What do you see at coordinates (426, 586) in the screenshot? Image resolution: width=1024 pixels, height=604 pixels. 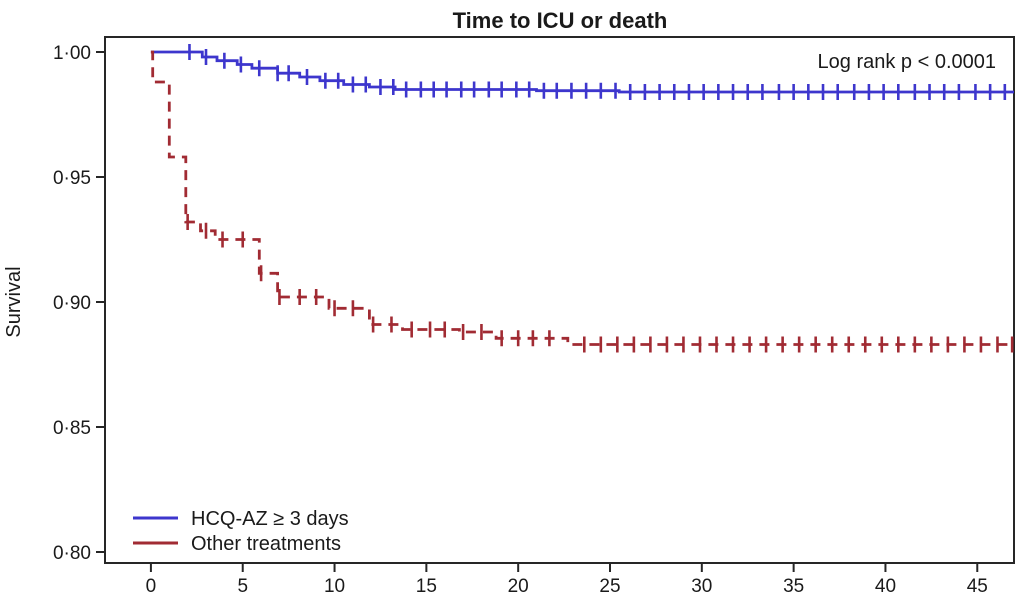 I see `x-tick-label: 15` at bounding box center [426, 586].